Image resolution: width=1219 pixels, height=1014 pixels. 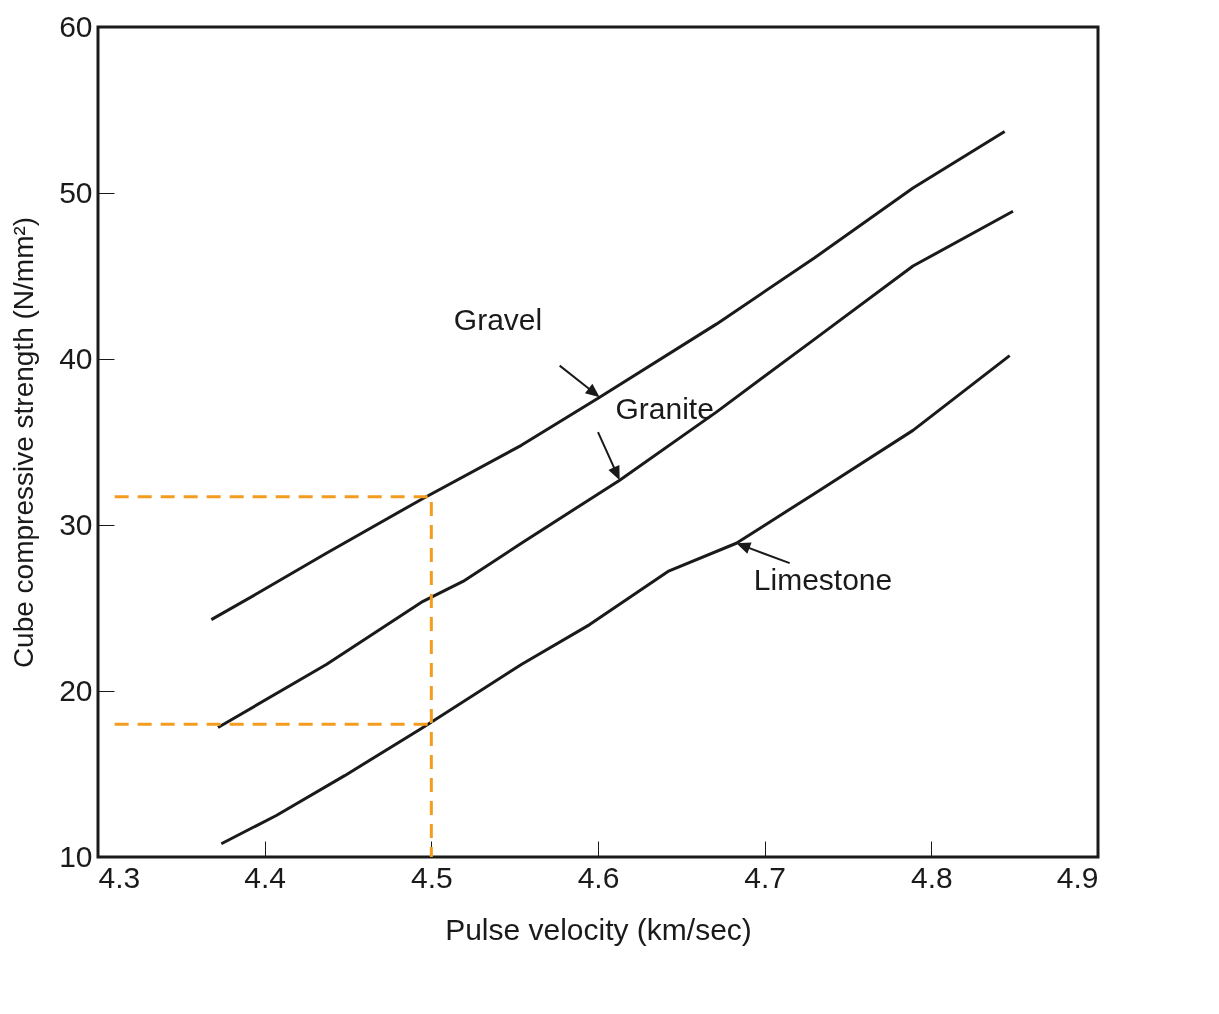 What do you see at coordinates (598, 929) in the screenshot?
I see `x-axis-title: Pulse velocity (km/sec)` at bounding box center [598, 929].